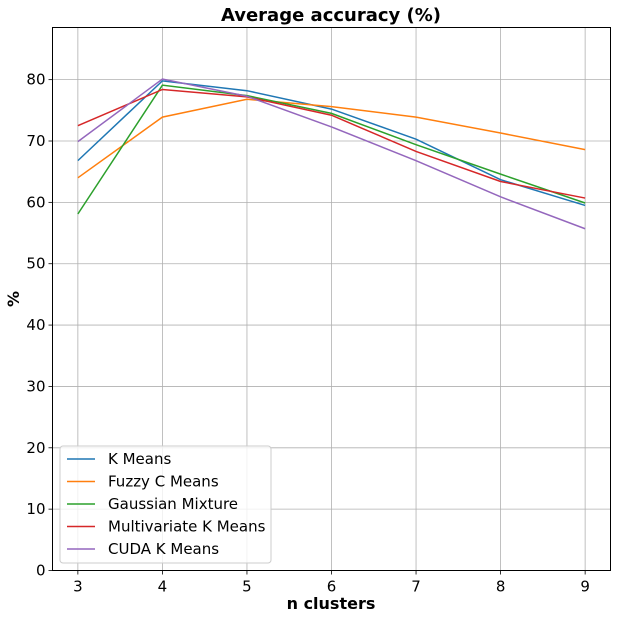 The width and height of the screenshot is (621, 619). I want to click on x-tick-label: 6, so click(332, 587).